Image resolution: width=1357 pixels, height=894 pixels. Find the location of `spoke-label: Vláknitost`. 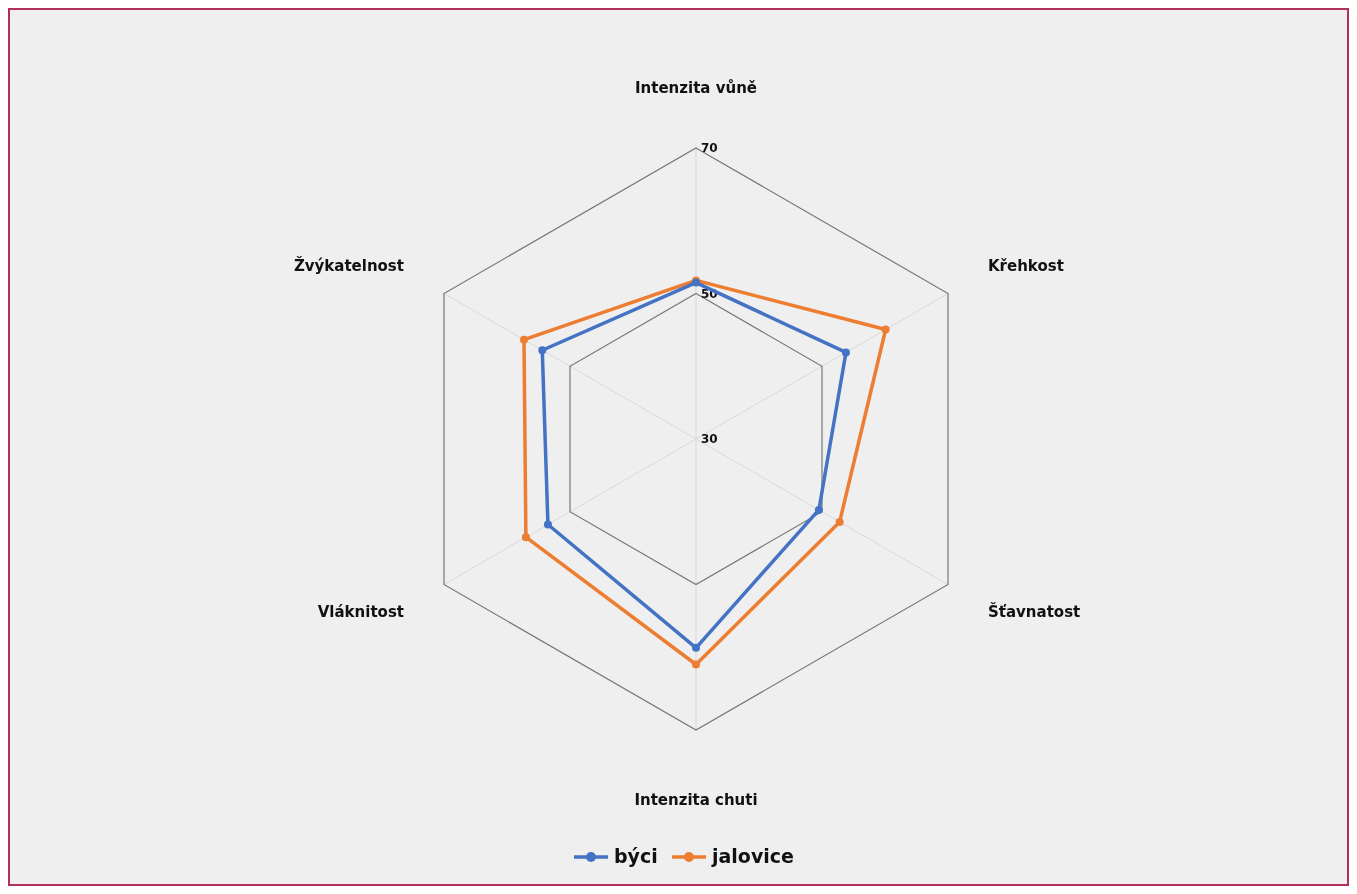

spoke-label: Vláknitost is located at coordinates (360, 611).